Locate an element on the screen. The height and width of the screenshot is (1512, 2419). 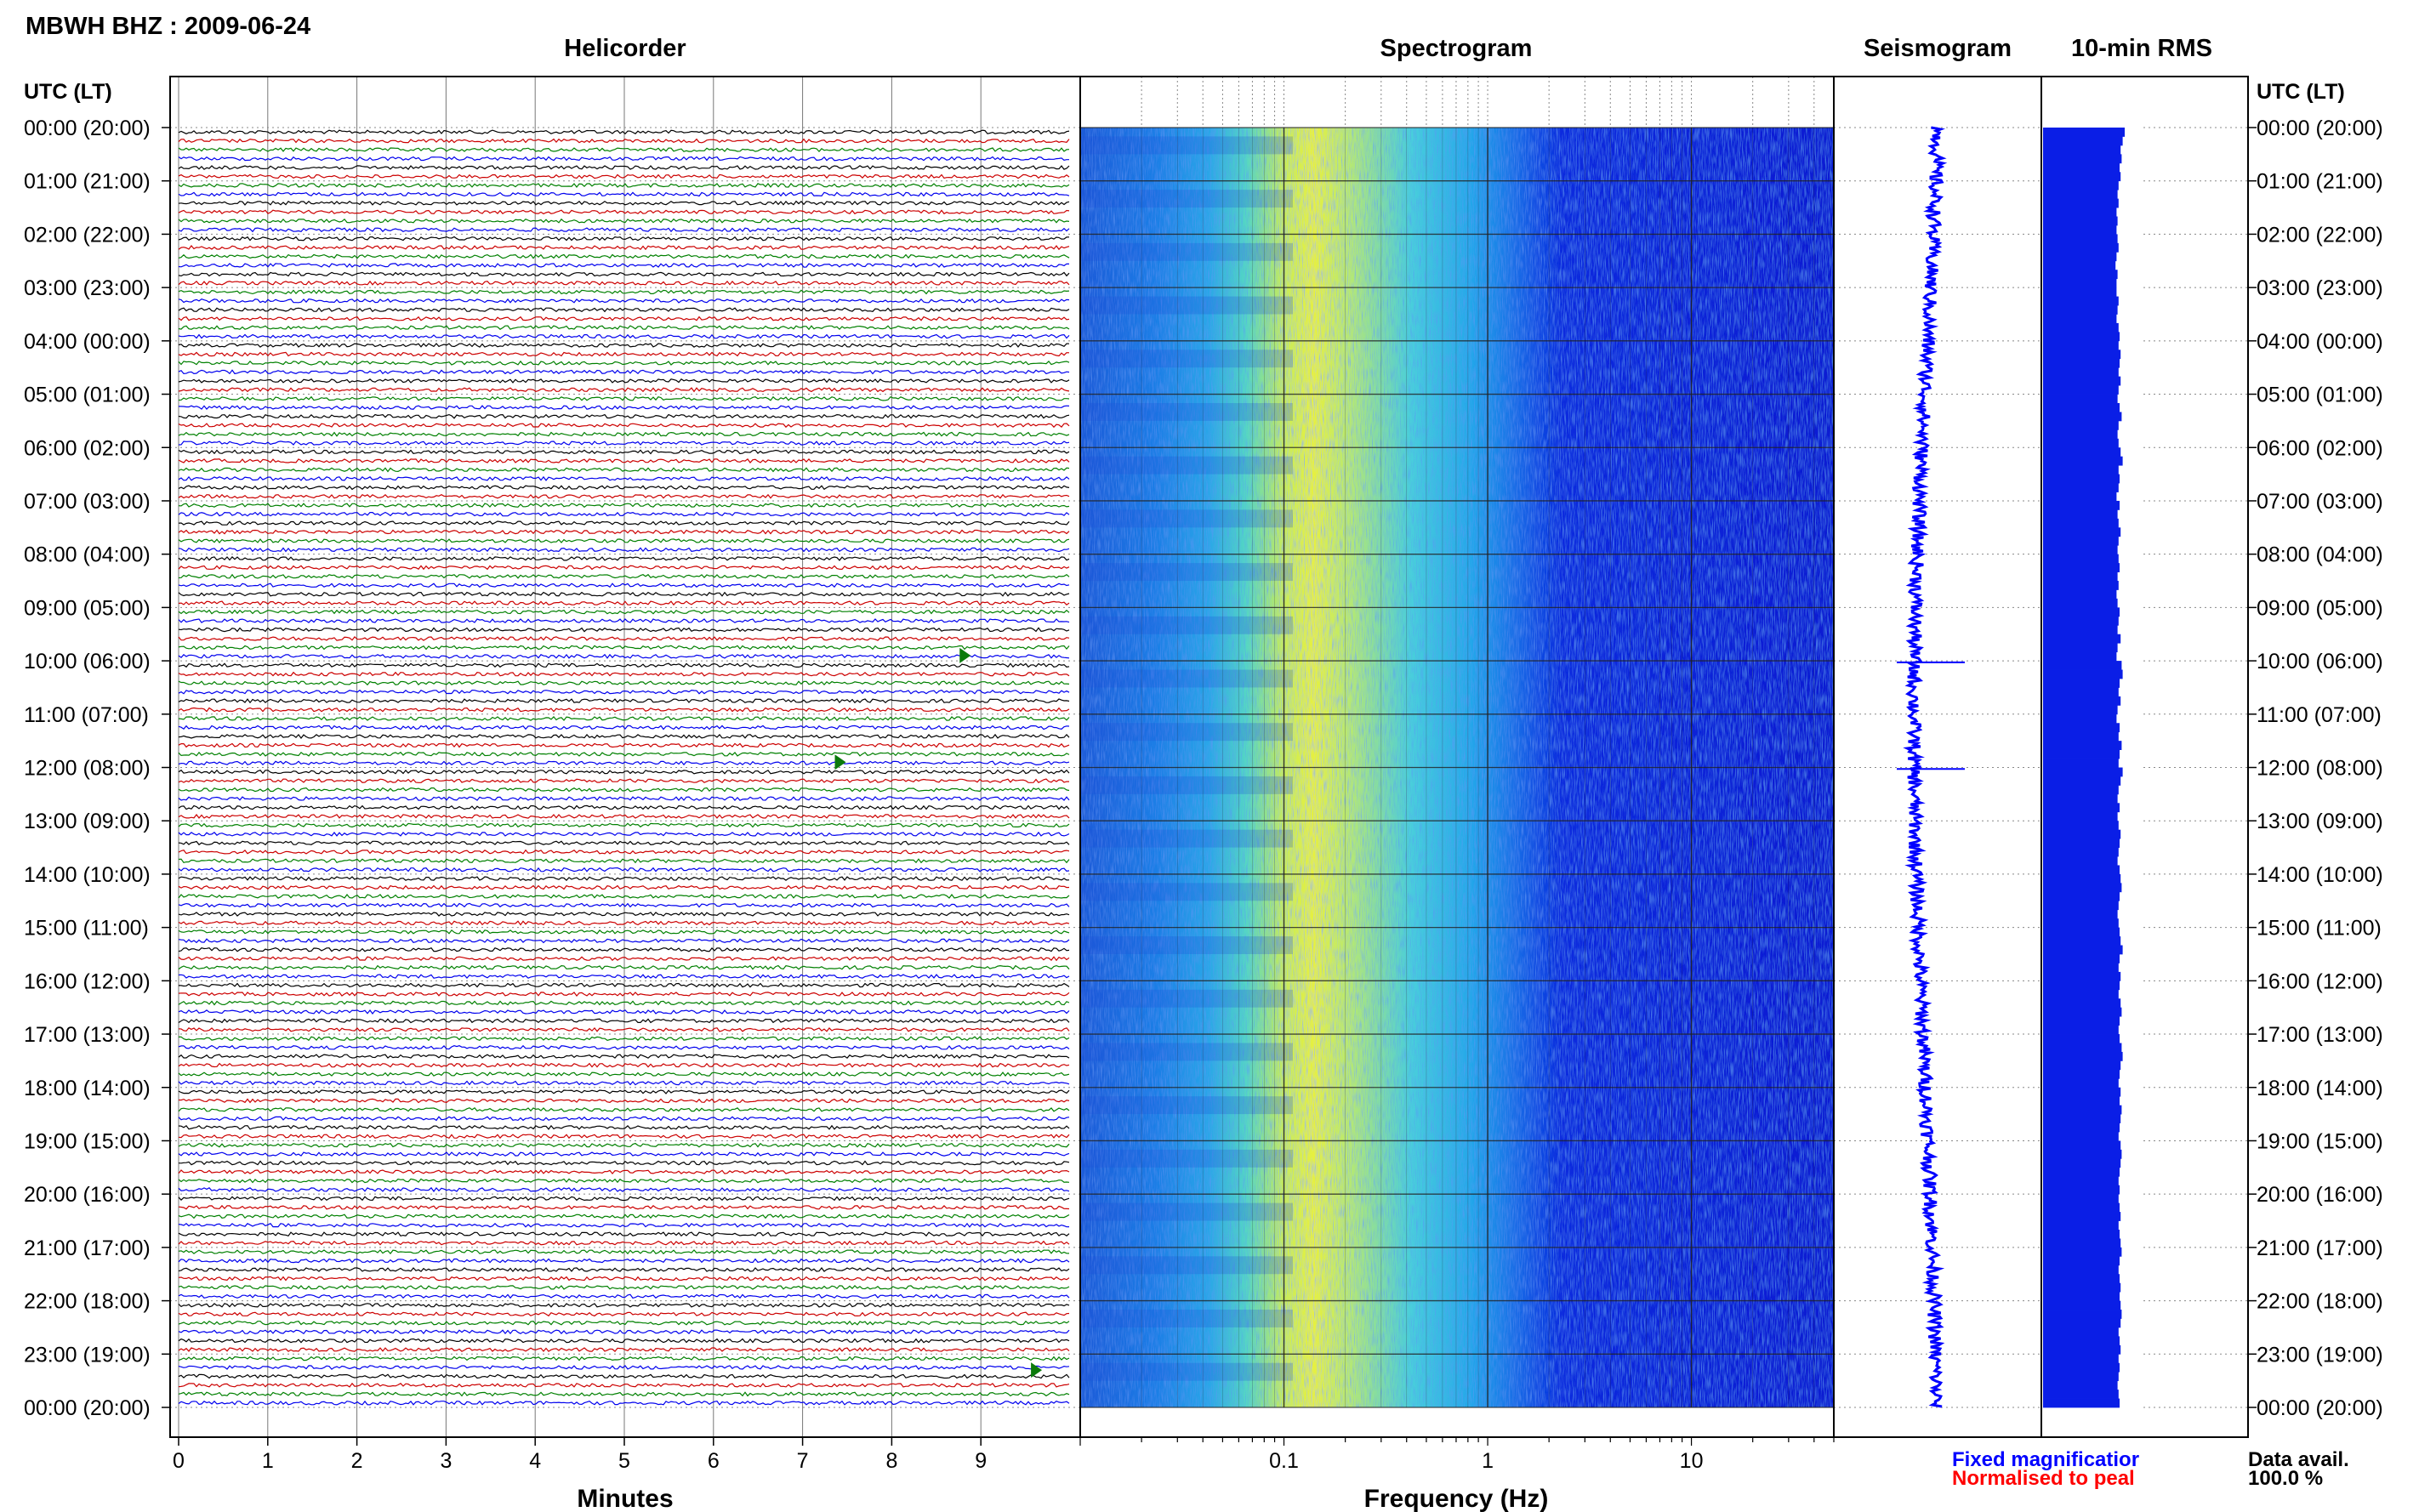
frequency-axis-title: Frequency (Hz) is located at coordinates (1456, 1498).